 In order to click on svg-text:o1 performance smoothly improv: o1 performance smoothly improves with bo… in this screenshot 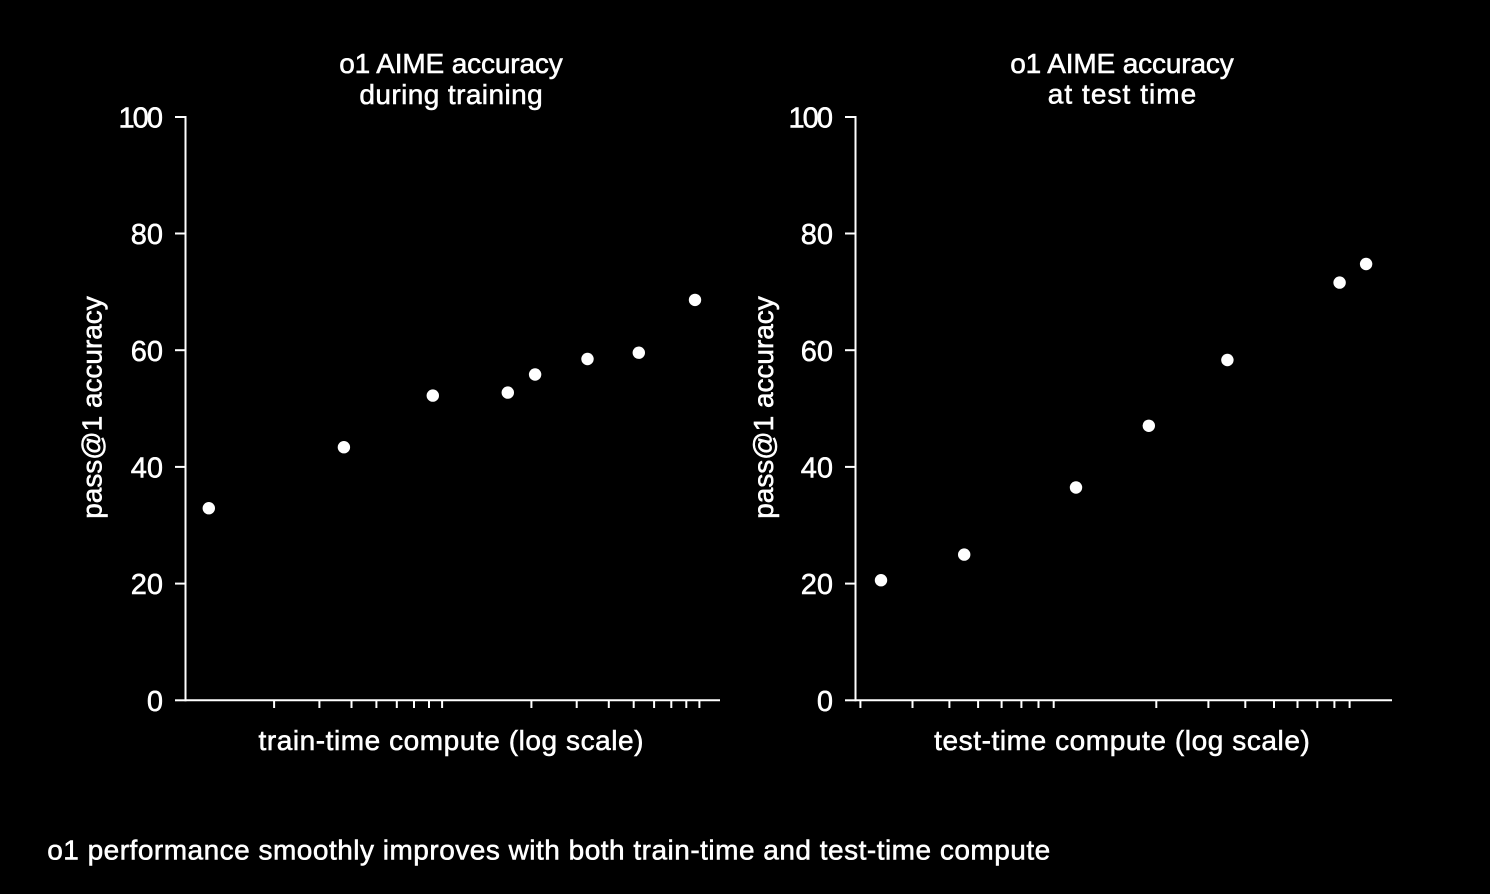, I will do `click(548, 850)`.